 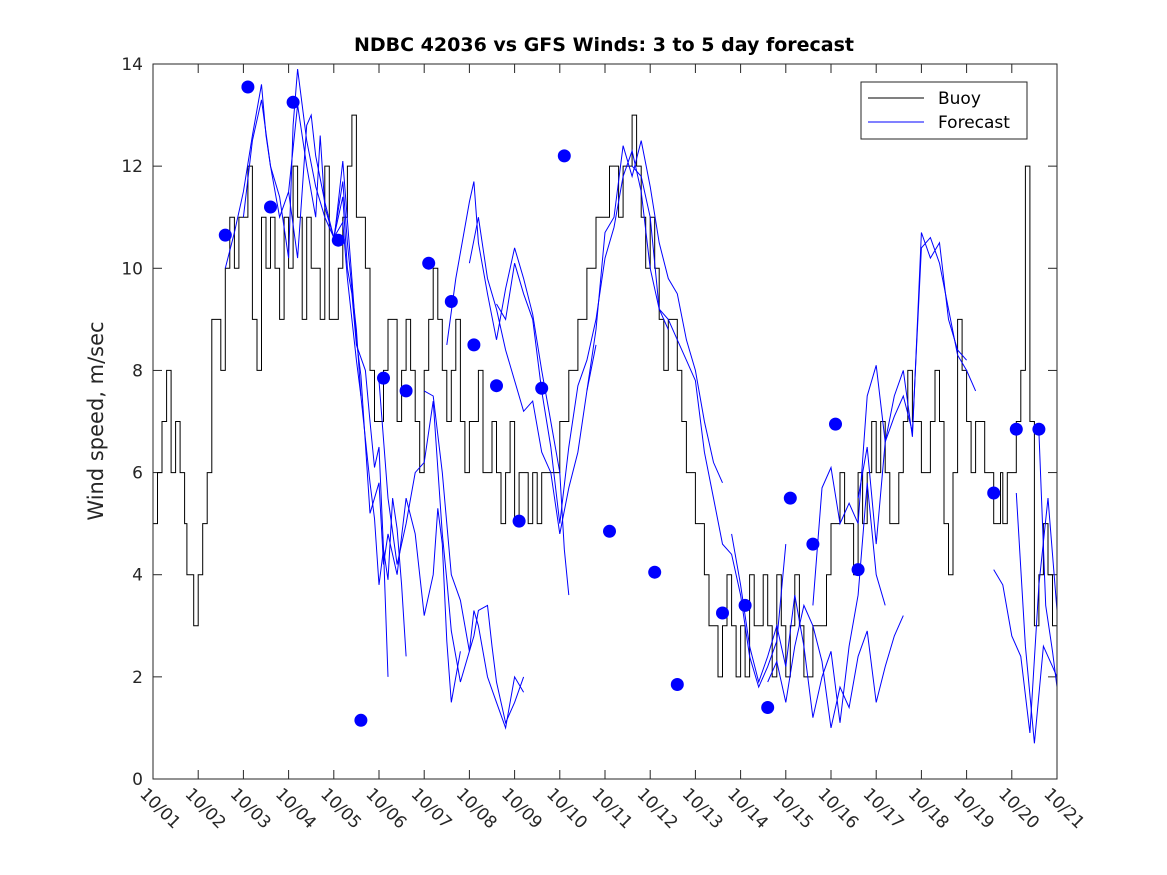 What do you see at coordinates (137, 371) in the screenshot?
I see `y-tick-label: 8` at bounding box center [137, 371].